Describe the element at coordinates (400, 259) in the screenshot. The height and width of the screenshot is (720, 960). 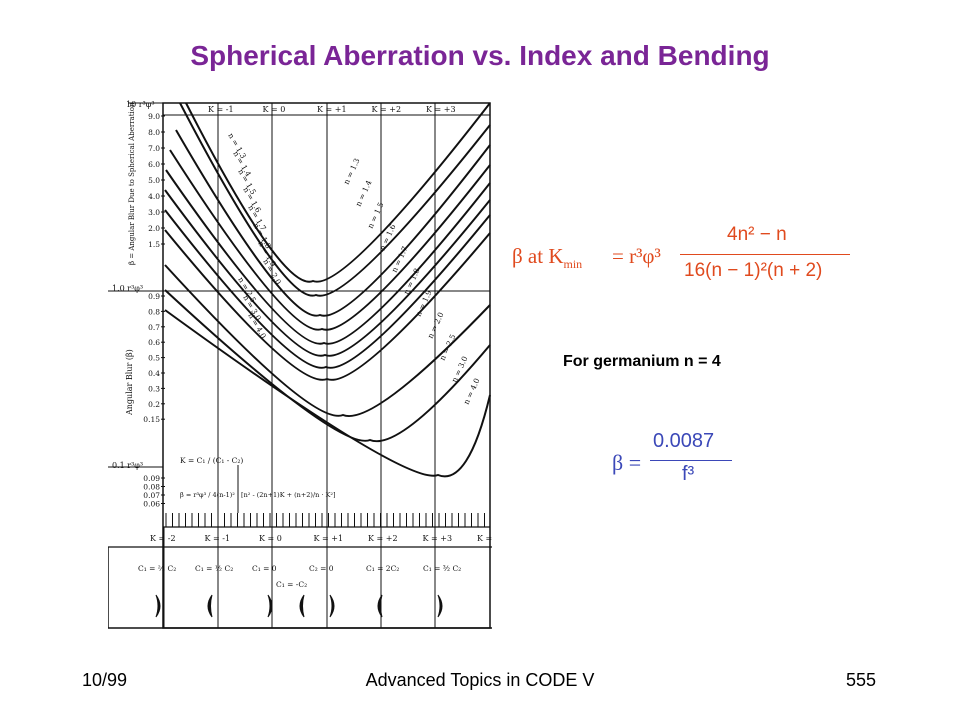
I see `n-label-right: n = 1.7` at that location.